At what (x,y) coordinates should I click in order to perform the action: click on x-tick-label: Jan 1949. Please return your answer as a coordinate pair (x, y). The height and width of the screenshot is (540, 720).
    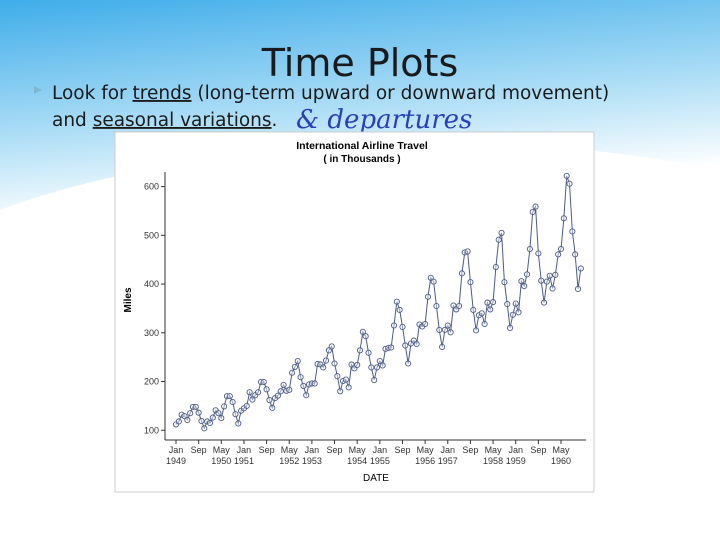
    Looking at the image, I should click on (176, 455).